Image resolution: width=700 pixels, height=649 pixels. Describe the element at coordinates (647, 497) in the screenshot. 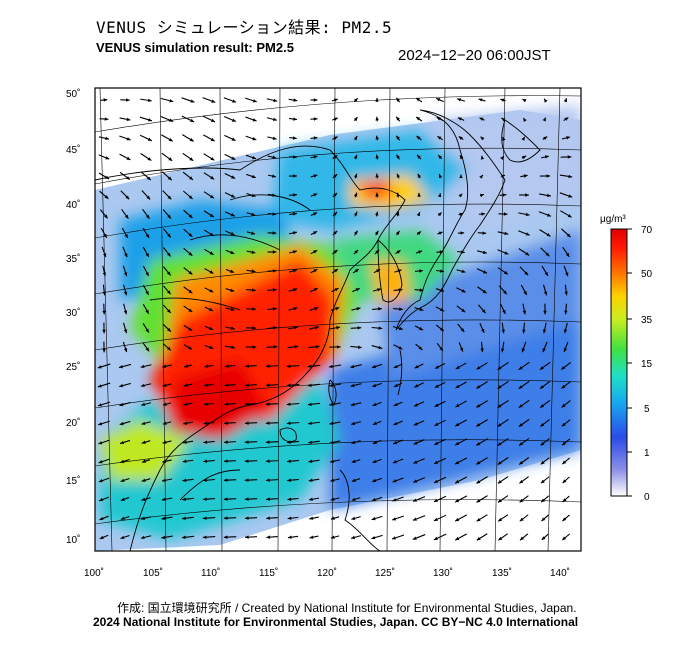

I see `colorbar-tick: 0` at that location.